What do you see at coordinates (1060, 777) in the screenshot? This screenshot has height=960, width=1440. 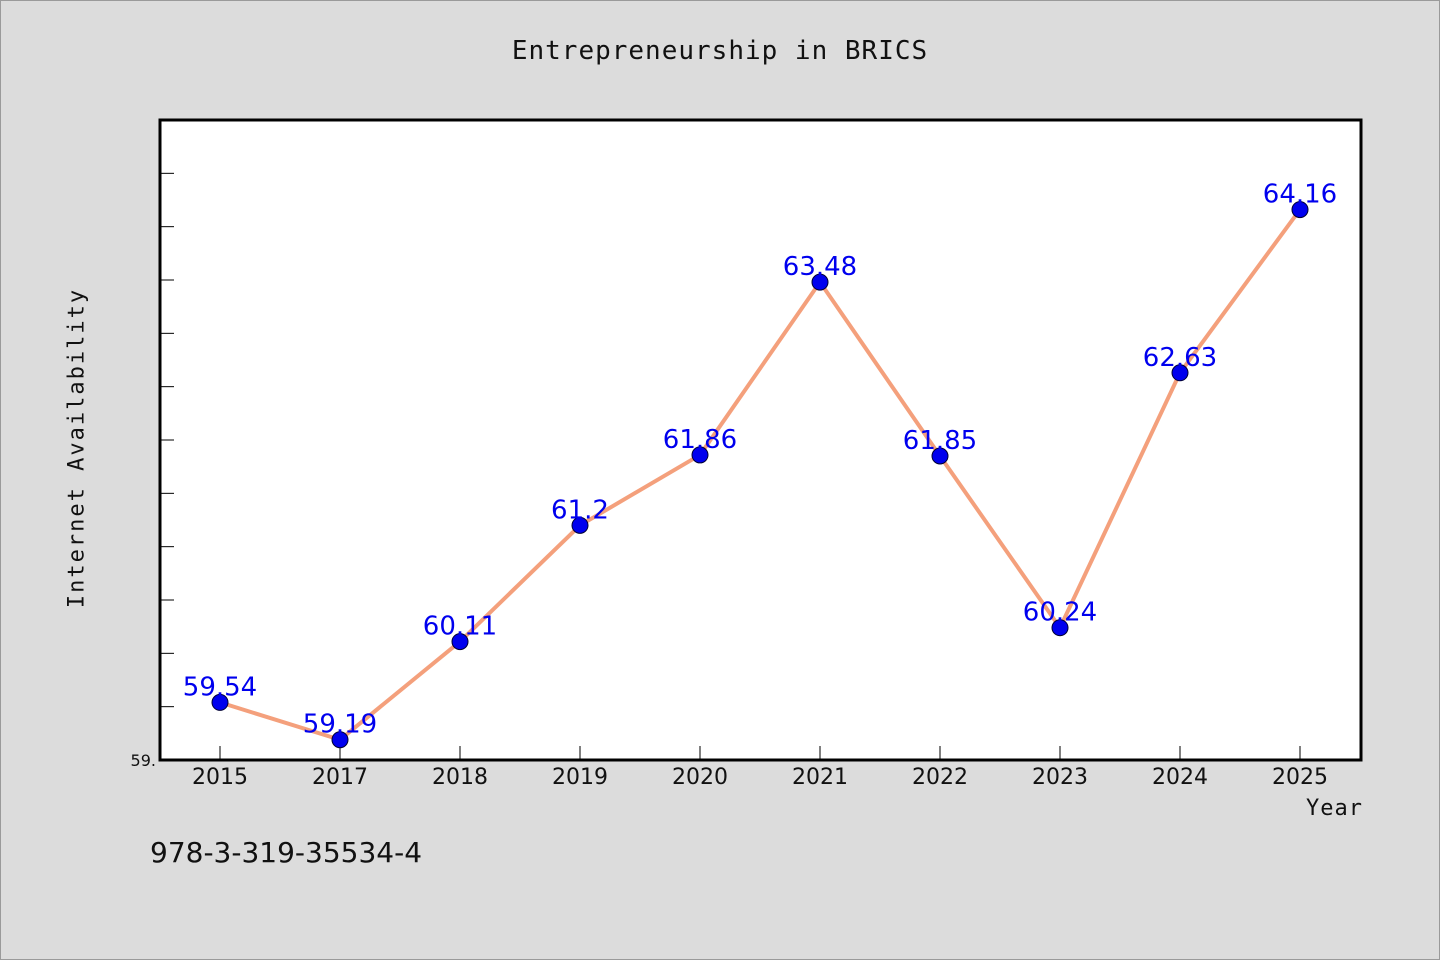 I see `x-tick-label: 2023` at bounding box center [1060, 777].